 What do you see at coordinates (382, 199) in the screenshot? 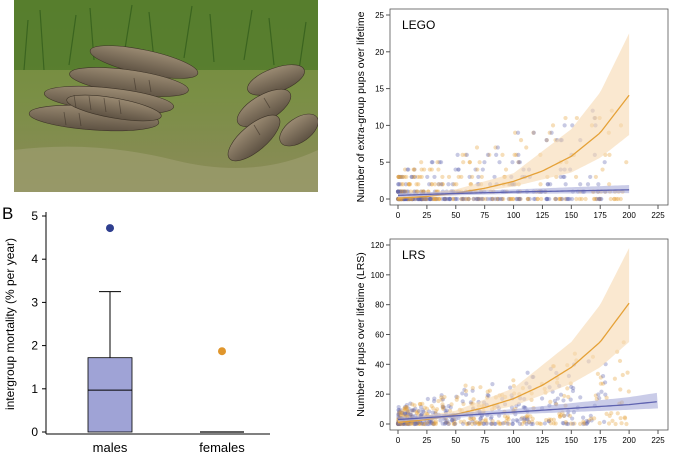
I see `y-tick-label: 0` at bounding box center [382, 199].